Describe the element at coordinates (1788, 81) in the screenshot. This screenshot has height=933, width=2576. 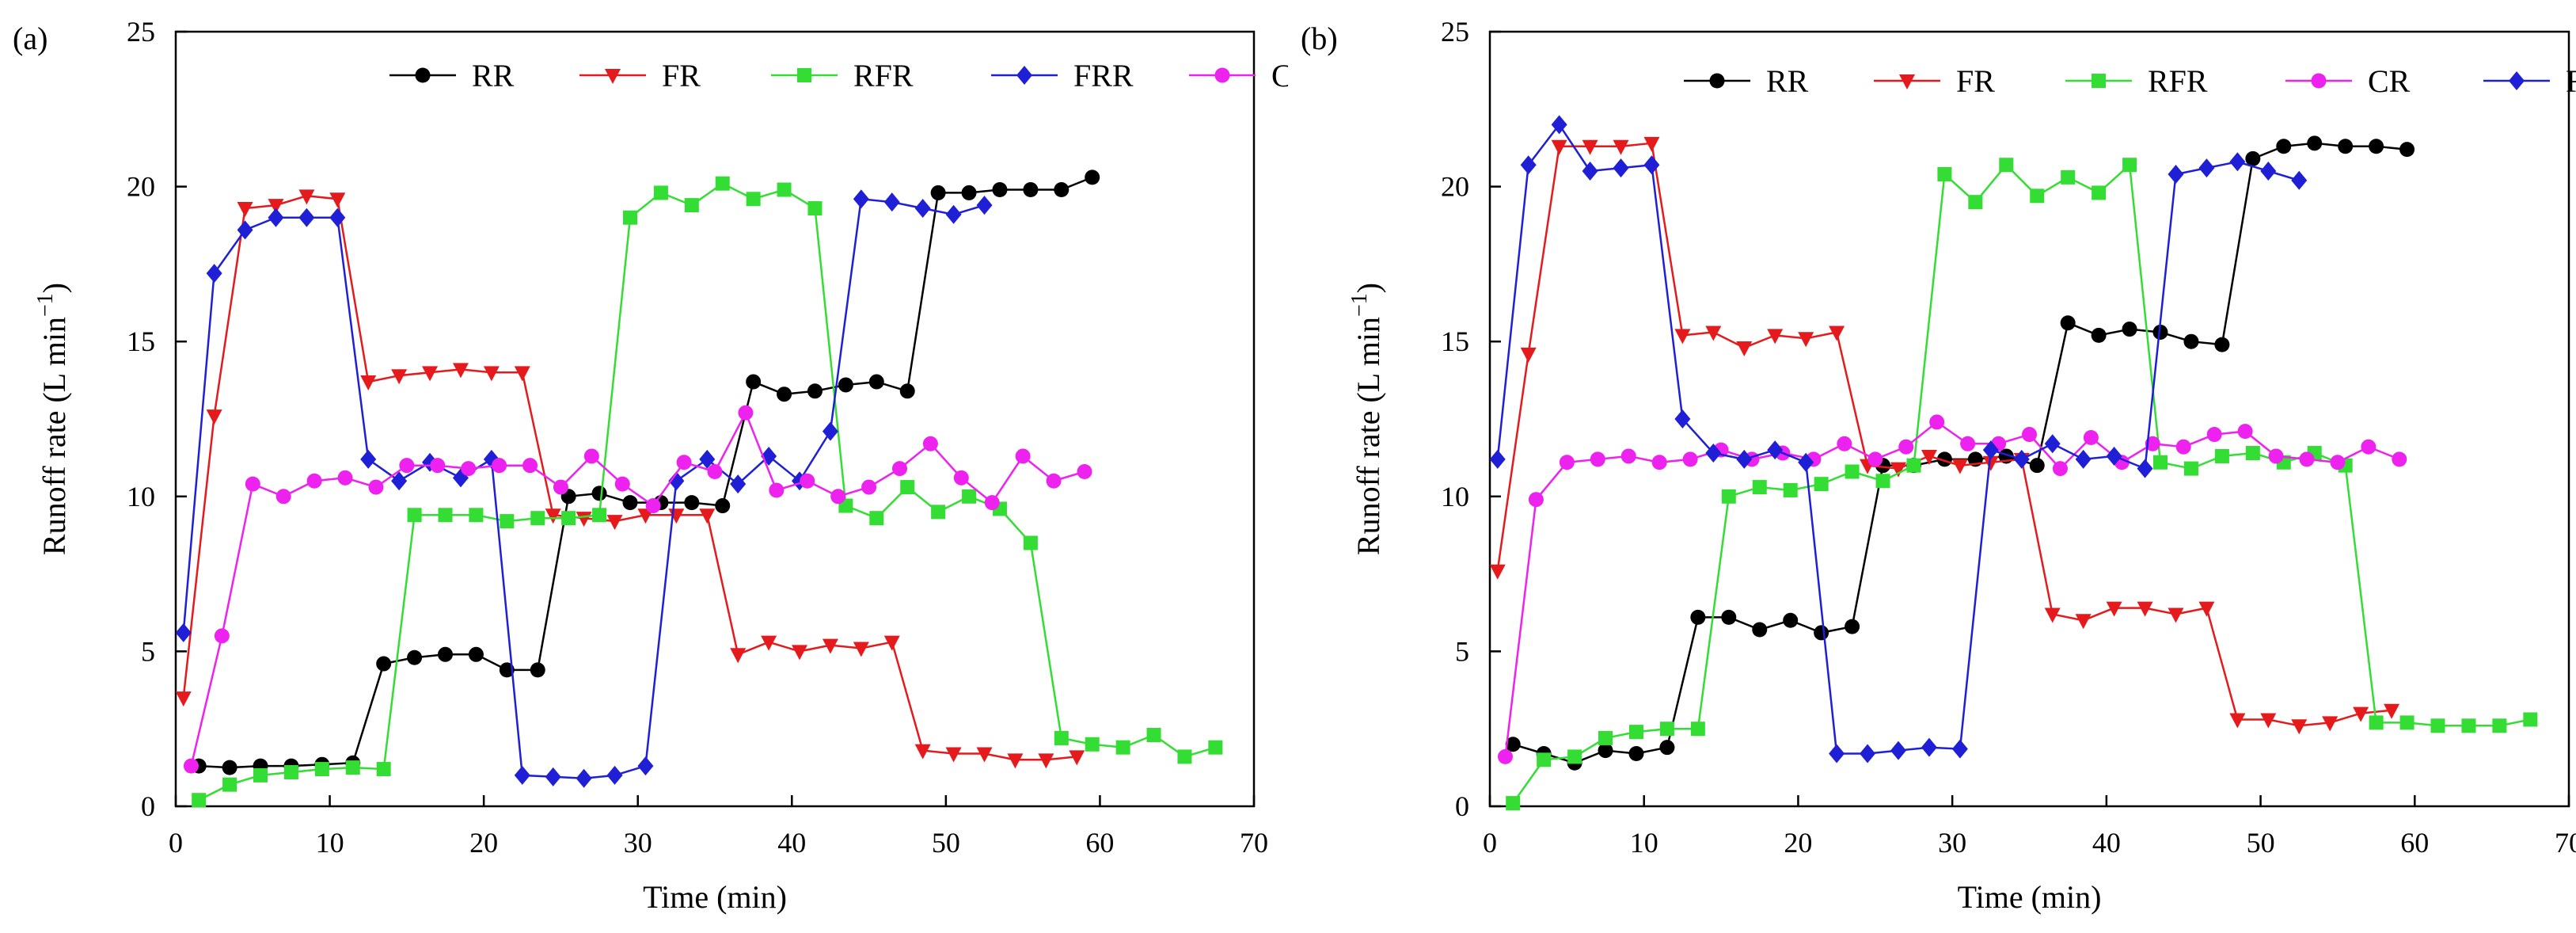
I see `legend-label-b-rr: RR` at that location.